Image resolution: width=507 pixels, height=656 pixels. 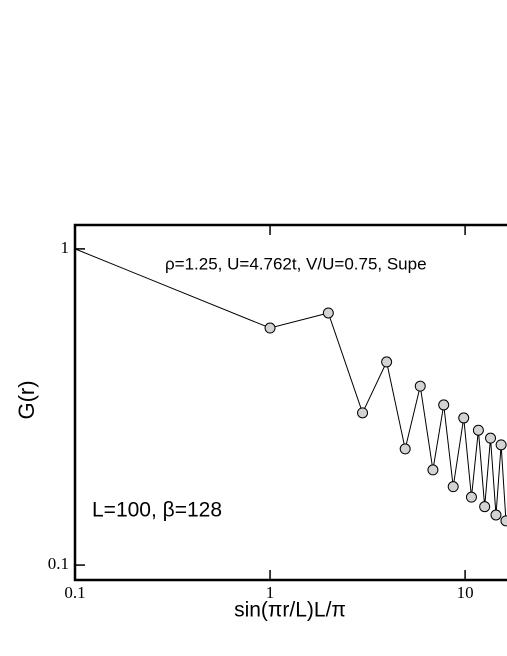 I want to click on x-tick-label: 10, so click(x=465, y=592).